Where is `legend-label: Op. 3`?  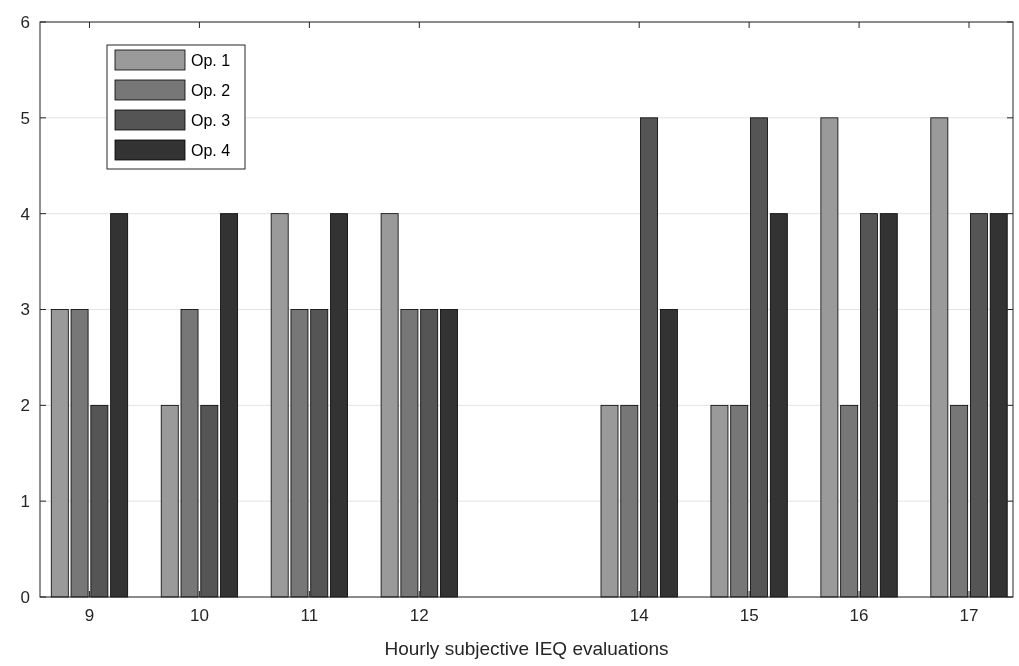 legend-label: Op. 3 is located at coordinates (211, 120).